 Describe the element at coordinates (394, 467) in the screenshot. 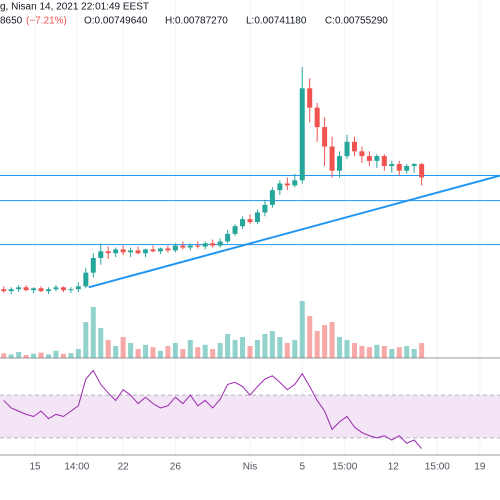

I see `x-tick-label: 12` at that location.